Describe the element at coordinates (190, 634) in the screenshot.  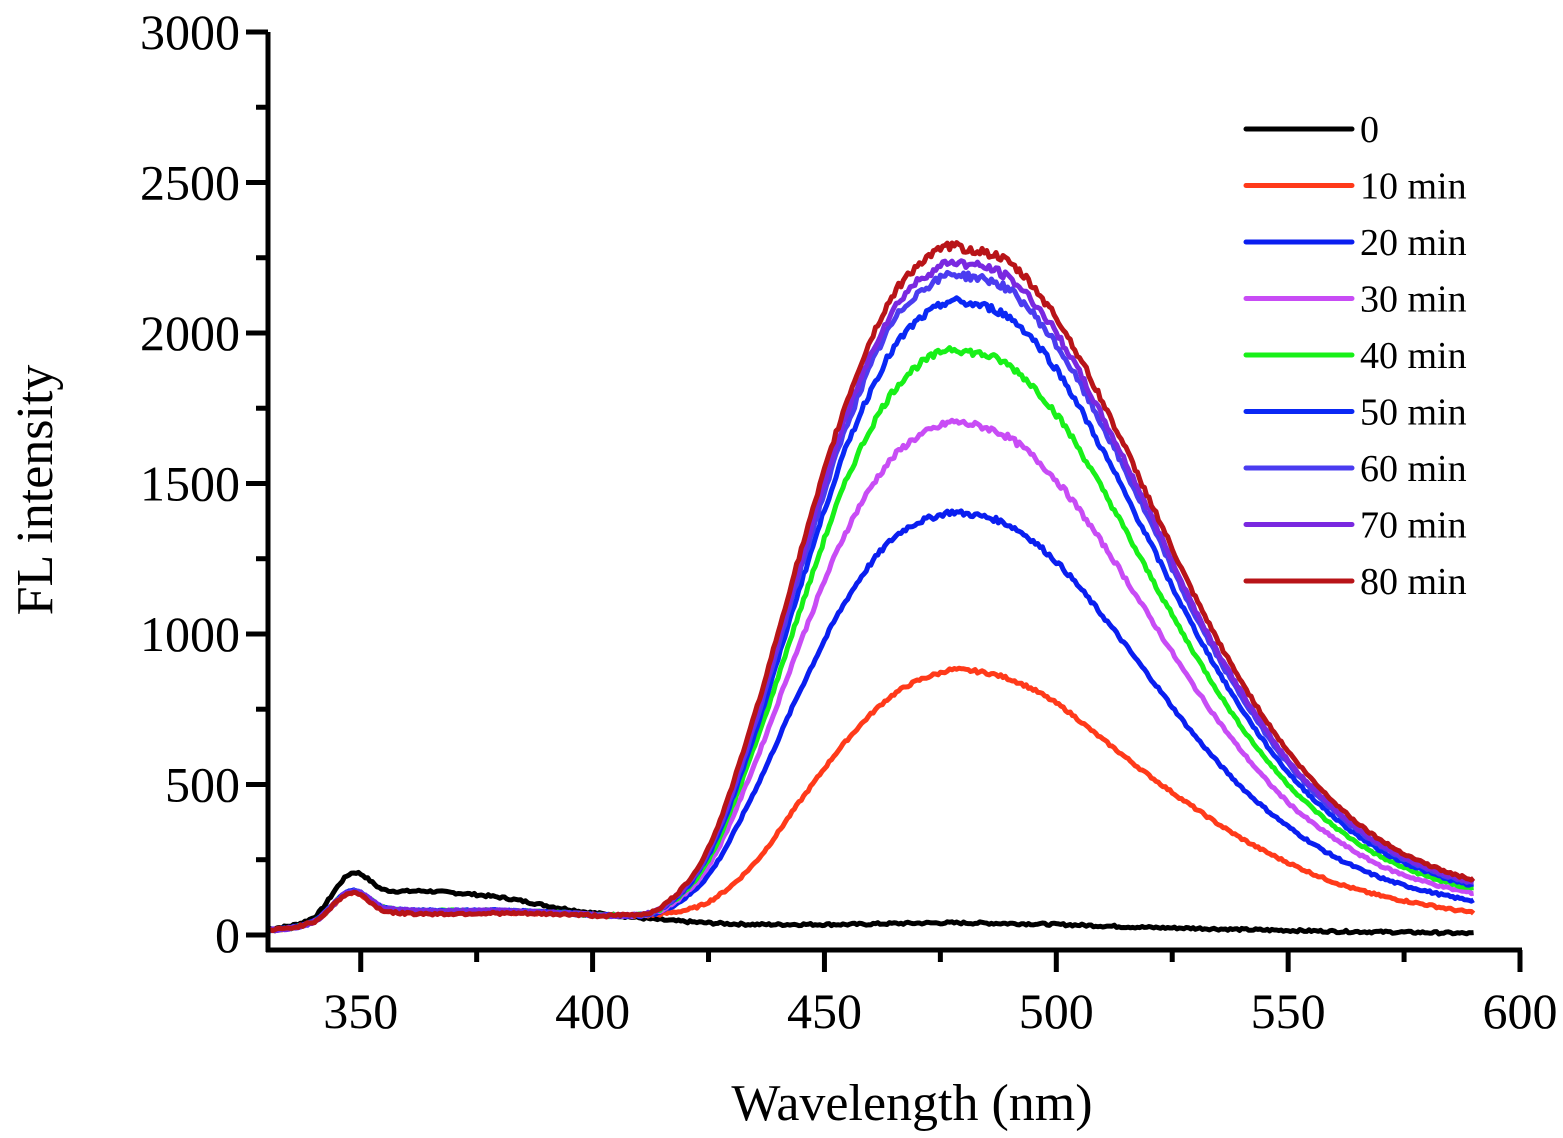
I see `y-tick-label: 1000` at that location.